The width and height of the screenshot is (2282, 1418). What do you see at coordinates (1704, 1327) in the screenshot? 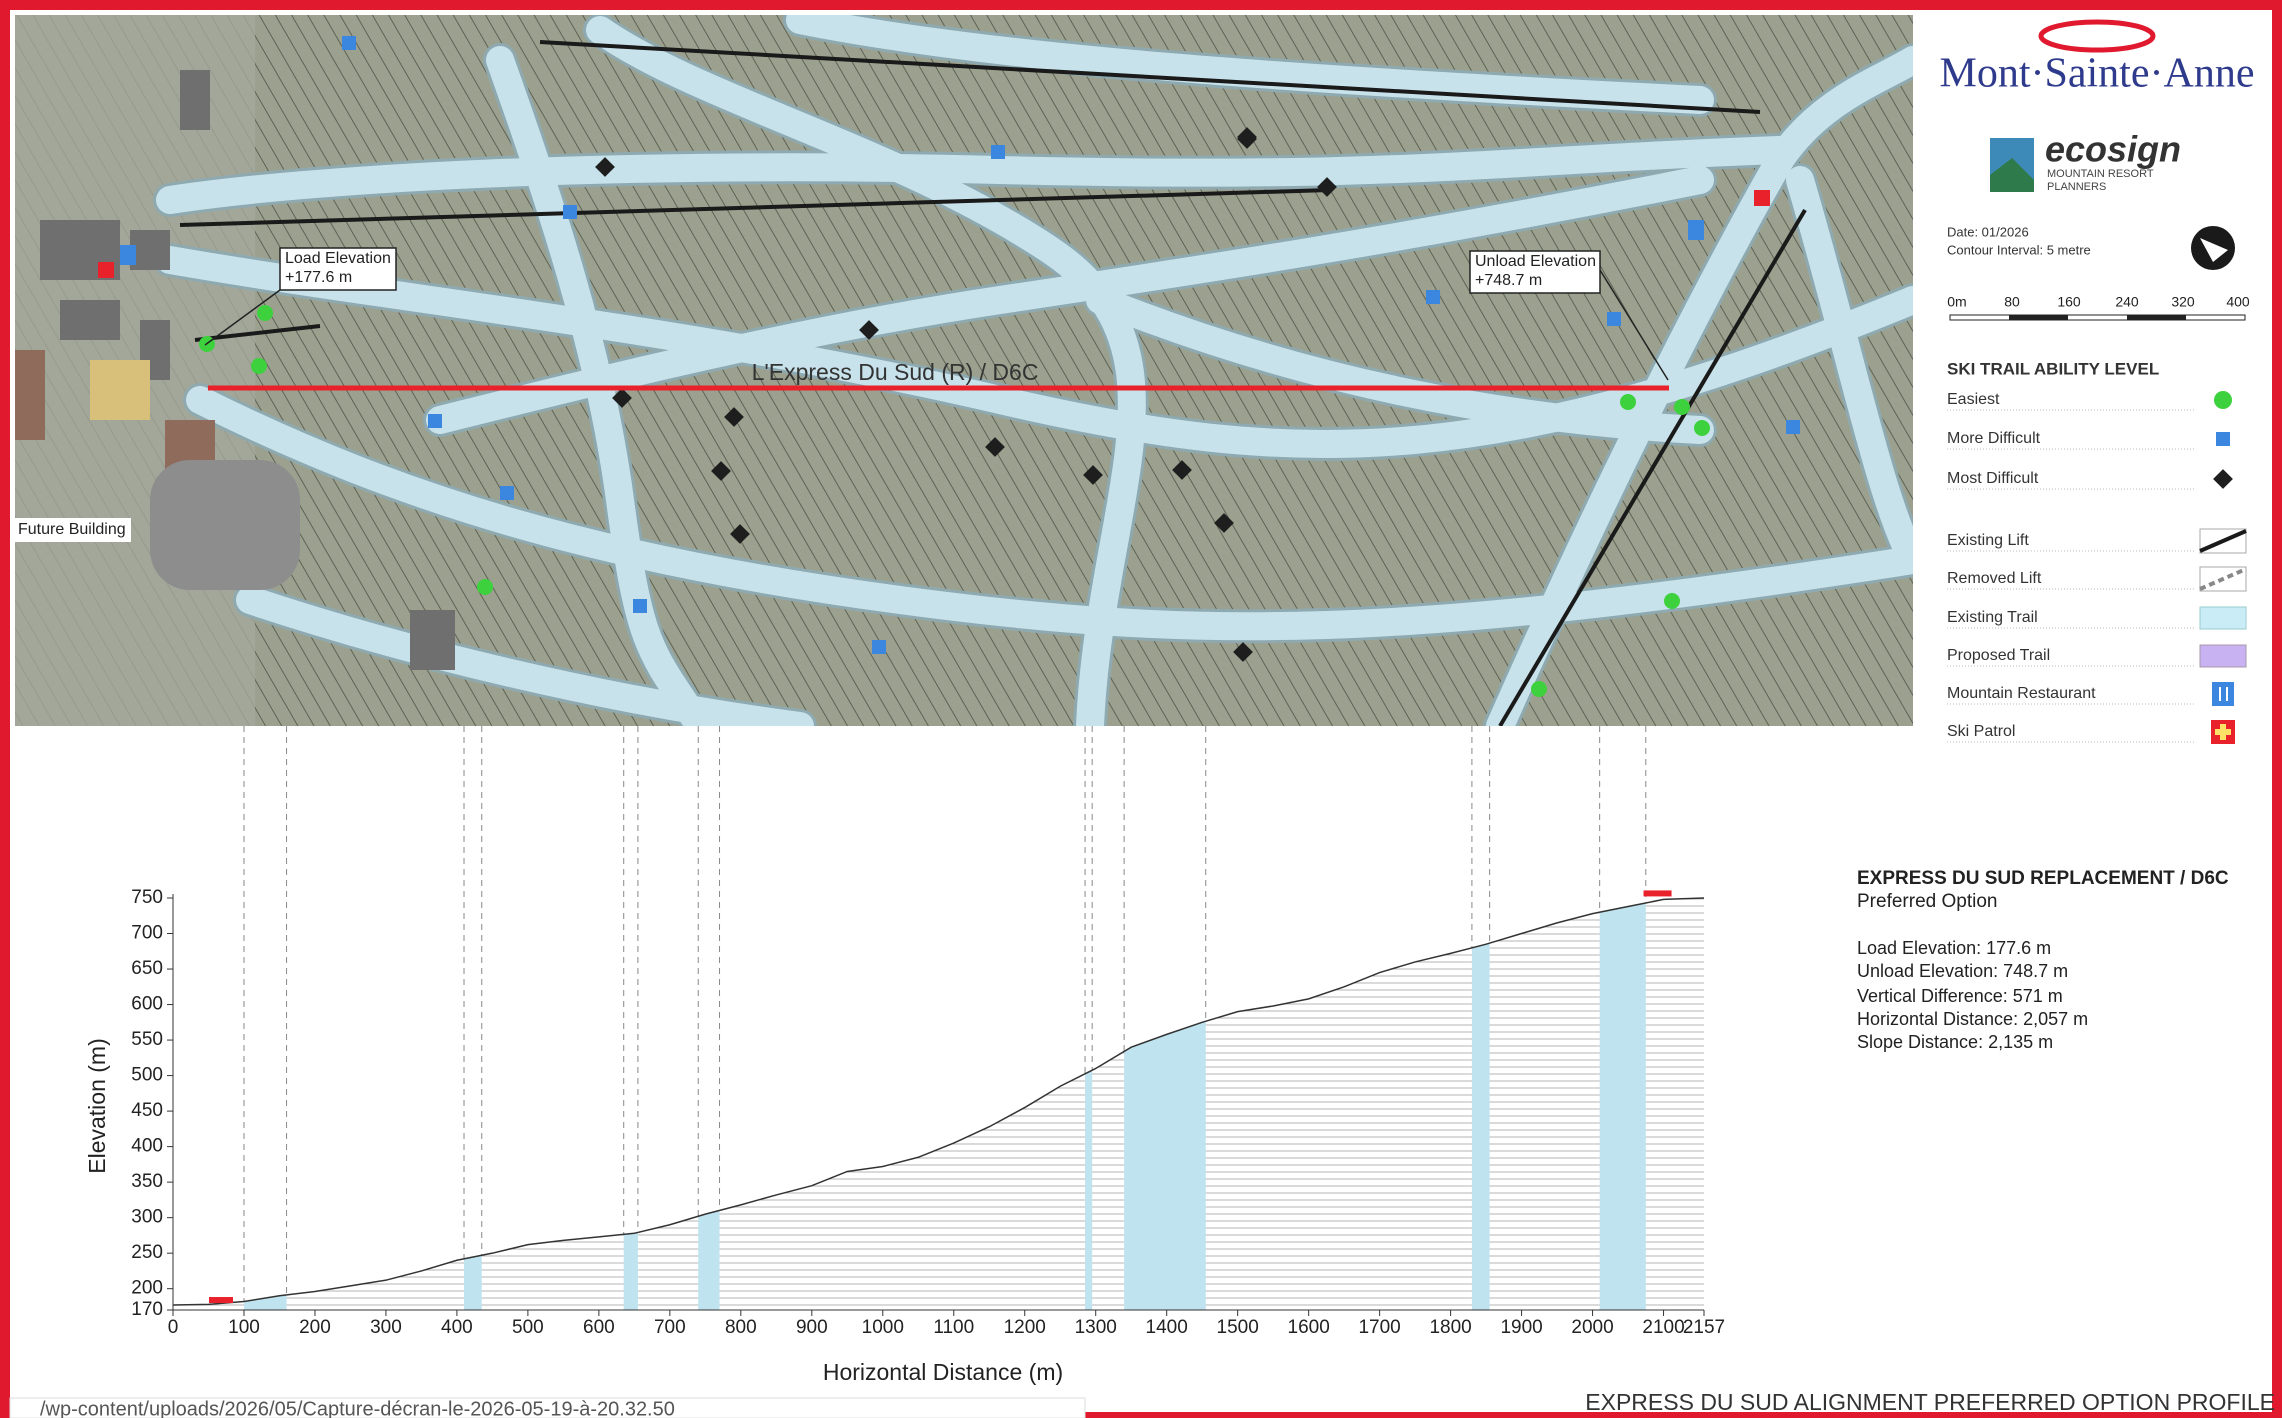
I see `x-tick-label: 2157` at bounding box center [1704, 1327].